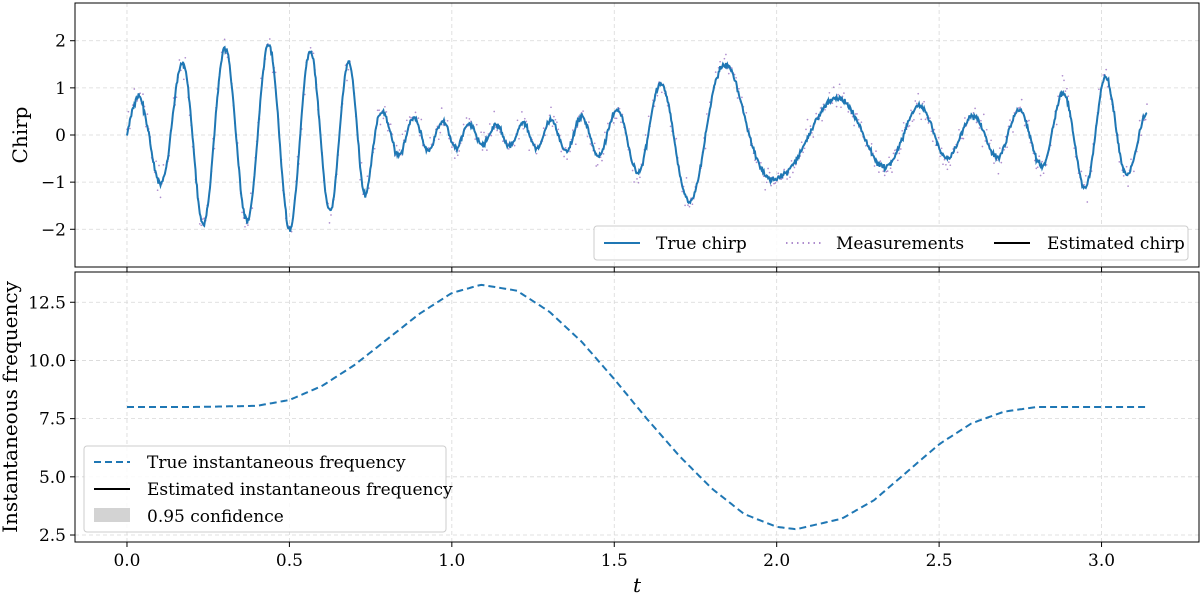 This screenshot has width=1200, height=600. I want to click on chirp-ylabel: Chirp, so click(20, 135).